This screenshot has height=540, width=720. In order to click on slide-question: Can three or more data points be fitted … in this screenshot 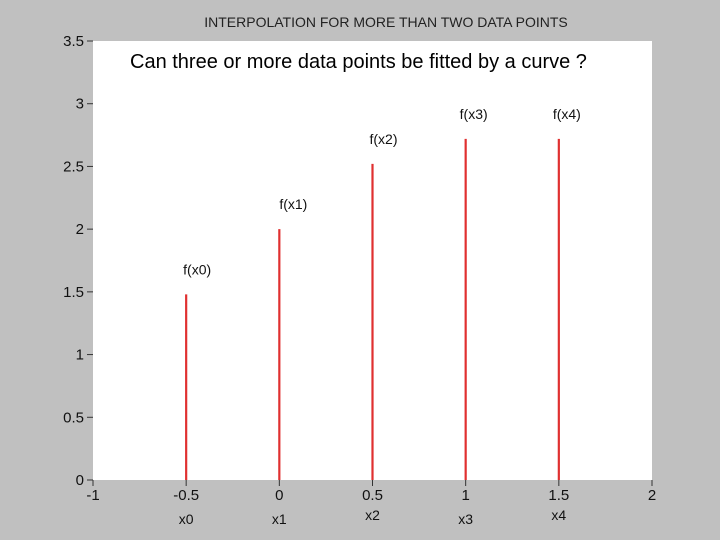, I will do `click(358, 62)`.